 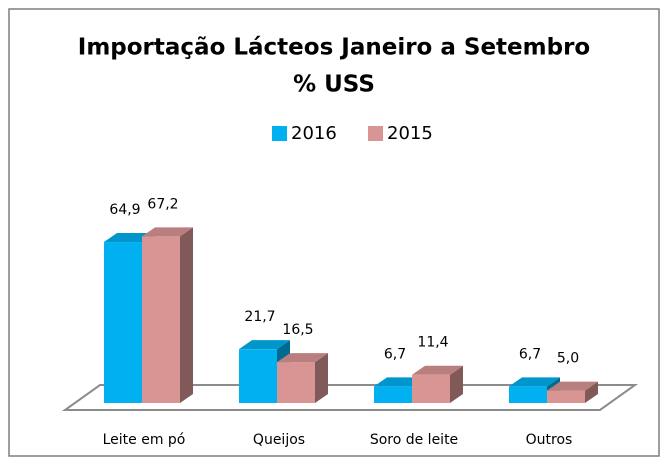 What do you see at coordinates (432, 343) in the screenshot?
I see `data-label: 11,4` at bounding box center [432, 343].